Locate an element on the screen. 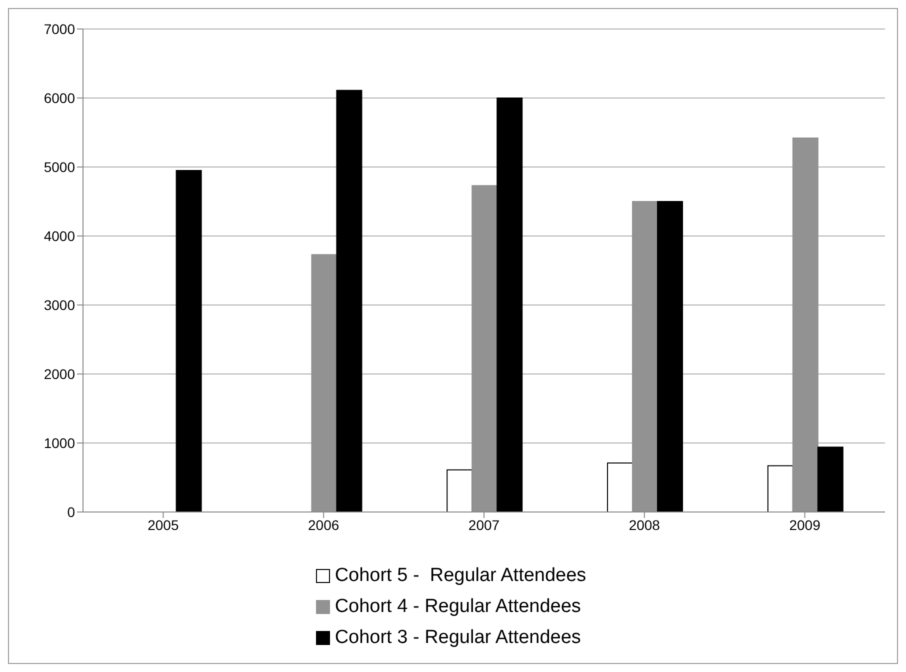 This screenshot has height=672, width=906. x-tick-label: 2005 is located at coordinates (163, 524).